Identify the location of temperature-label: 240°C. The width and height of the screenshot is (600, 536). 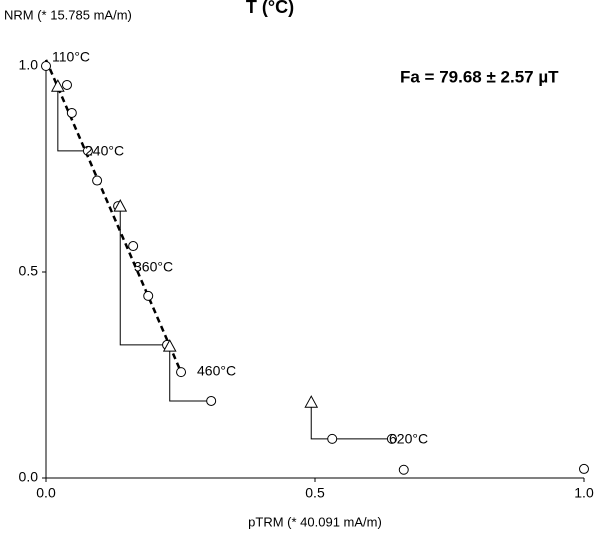
(104, 151).